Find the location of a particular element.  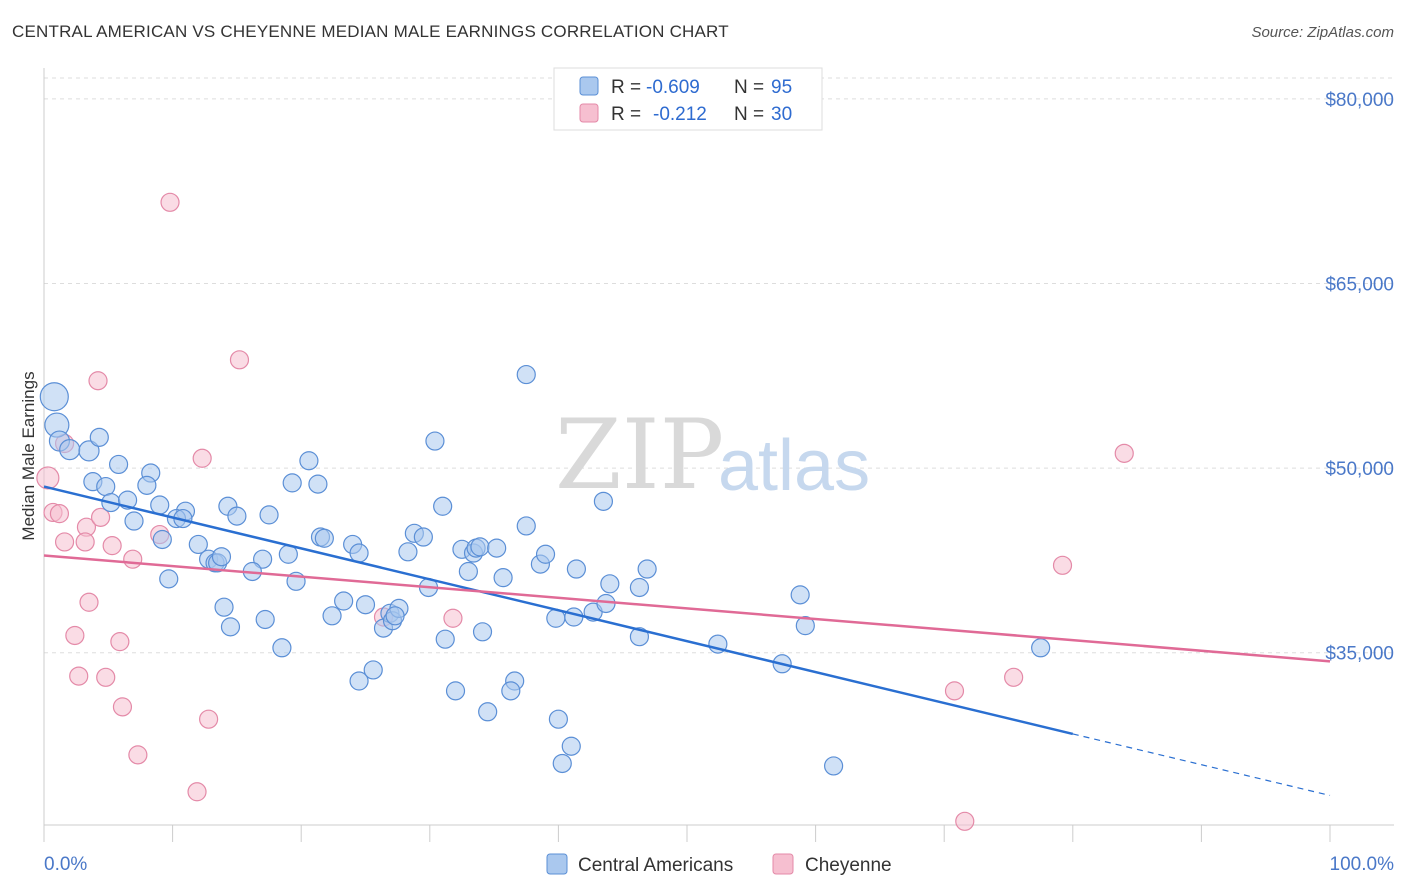

legend-bottom-label-cheyenne: Cheyenne is located at coordinates (848, 865).